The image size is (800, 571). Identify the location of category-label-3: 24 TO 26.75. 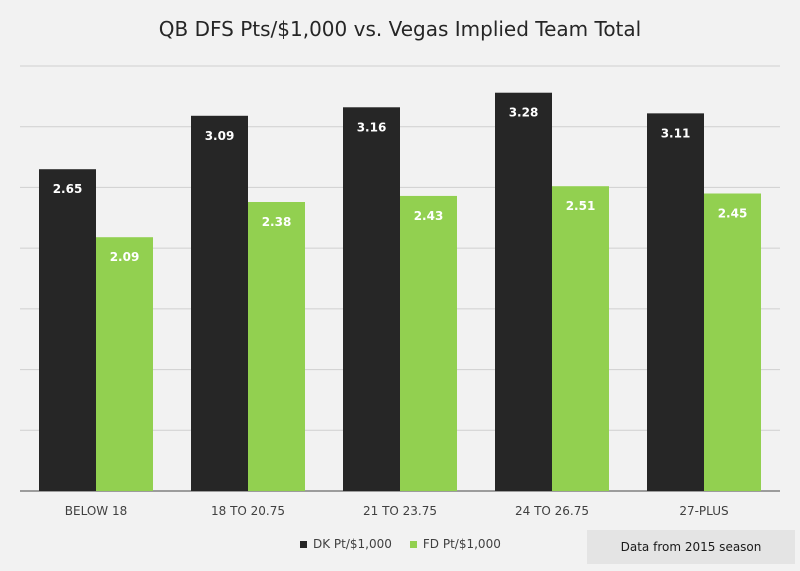
(552, 511).